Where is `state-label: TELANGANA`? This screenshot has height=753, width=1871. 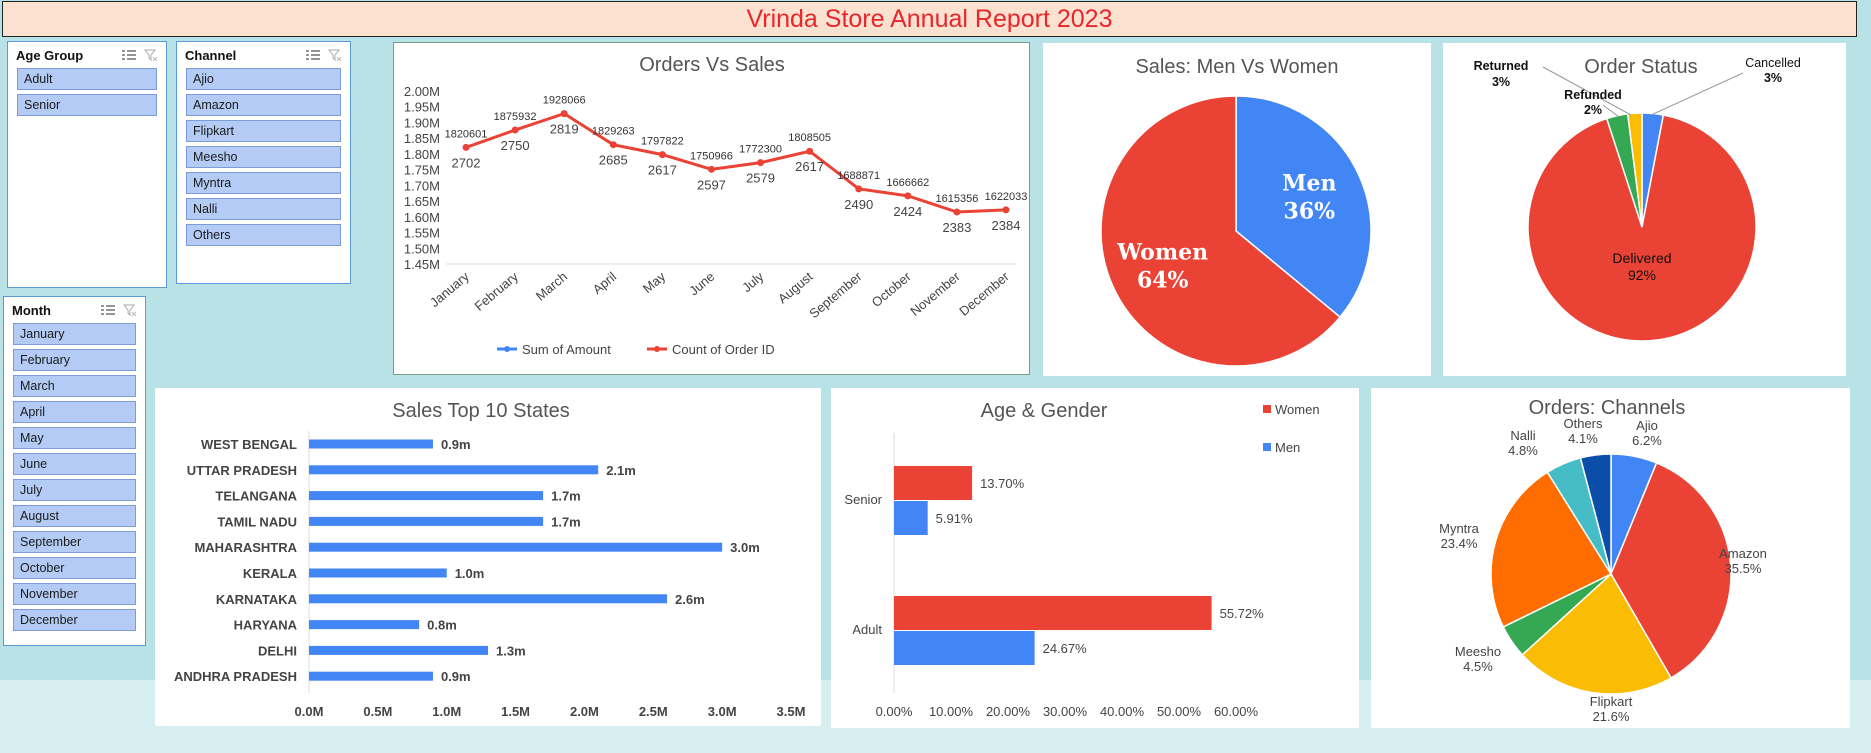 state-label: TELANGANA is located at coordinates (256, 496).